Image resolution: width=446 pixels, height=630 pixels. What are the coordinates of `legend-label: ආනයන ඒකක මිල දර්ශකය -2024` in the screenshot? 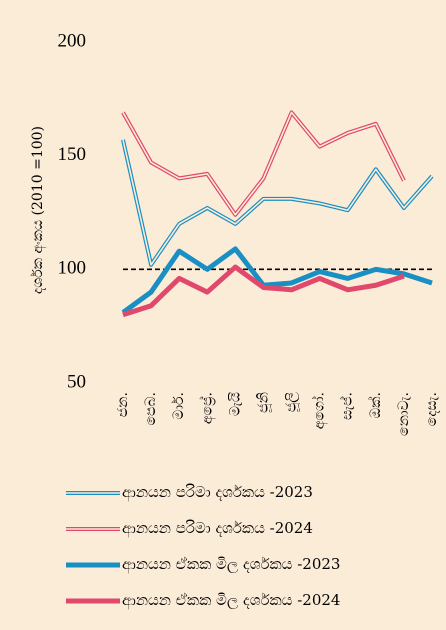 It's located at (231, 600).